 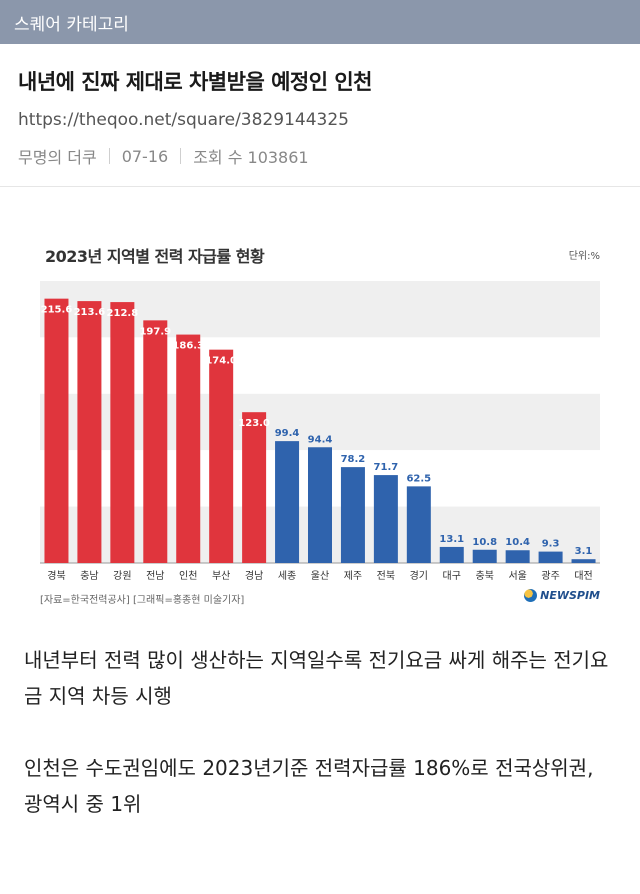 What do you see at coordinates (419, 575) in the screenshot?
I see `chart-category-label: 경기` at bounding box center [419, 575].